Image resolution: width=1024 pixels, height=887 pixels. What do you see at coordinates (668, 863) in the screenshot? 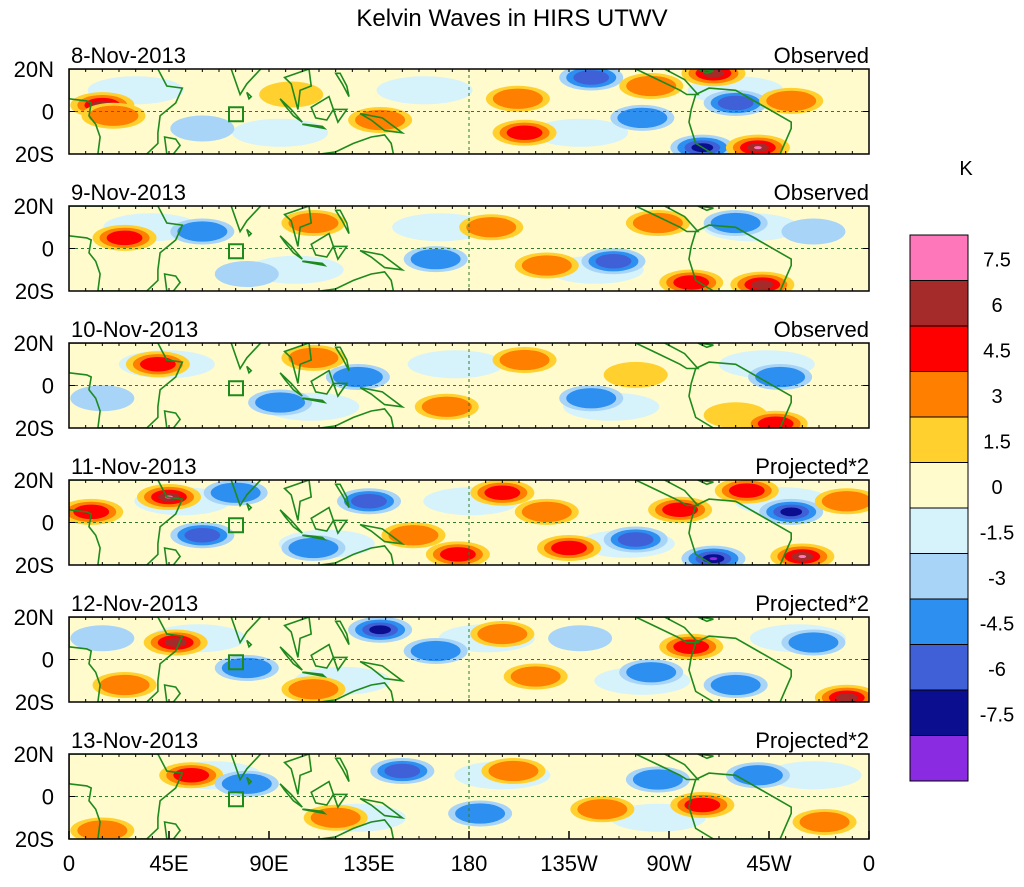
I see `x-tick-label: 90W` at bounding box center [668, 863].